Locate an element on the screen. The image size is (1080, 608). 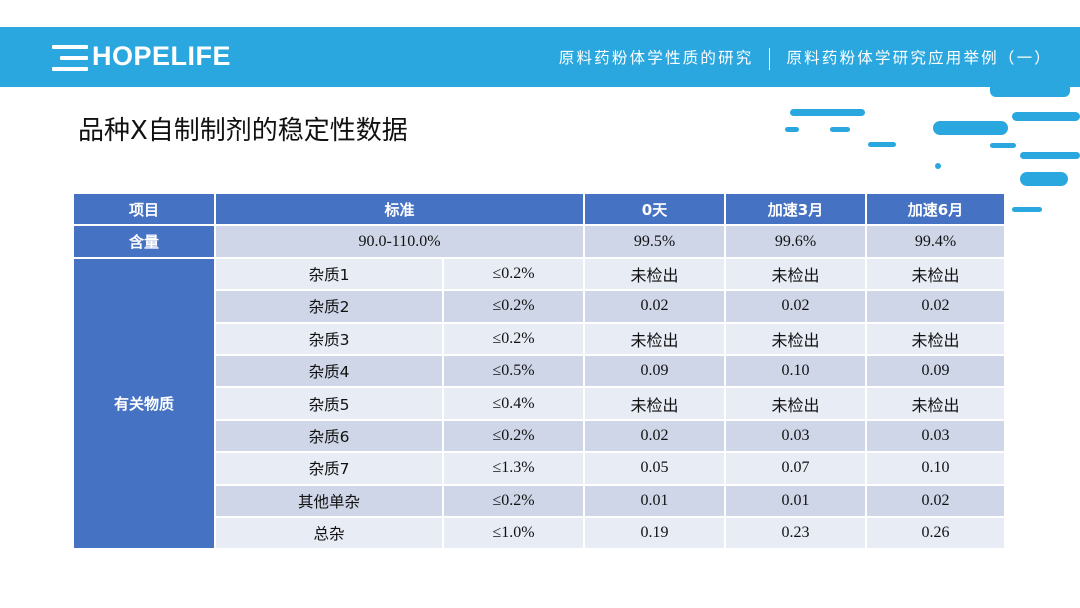
impurity-row: 杂质2 ≤0.2% 0.02 0.02 0.02 is located at coordinates (539, 306).